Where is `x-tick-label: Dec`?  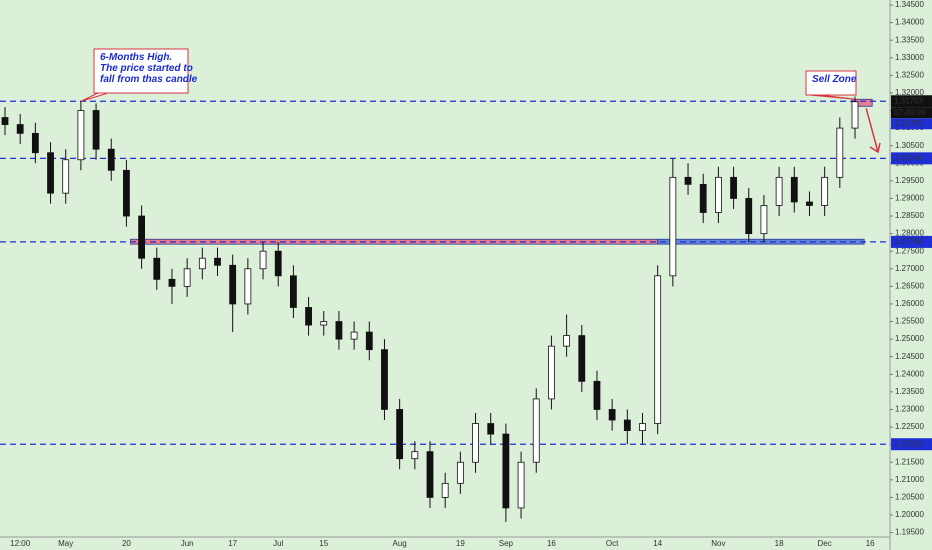
x-tick-label: Dec is located at coordinates (825, 543).